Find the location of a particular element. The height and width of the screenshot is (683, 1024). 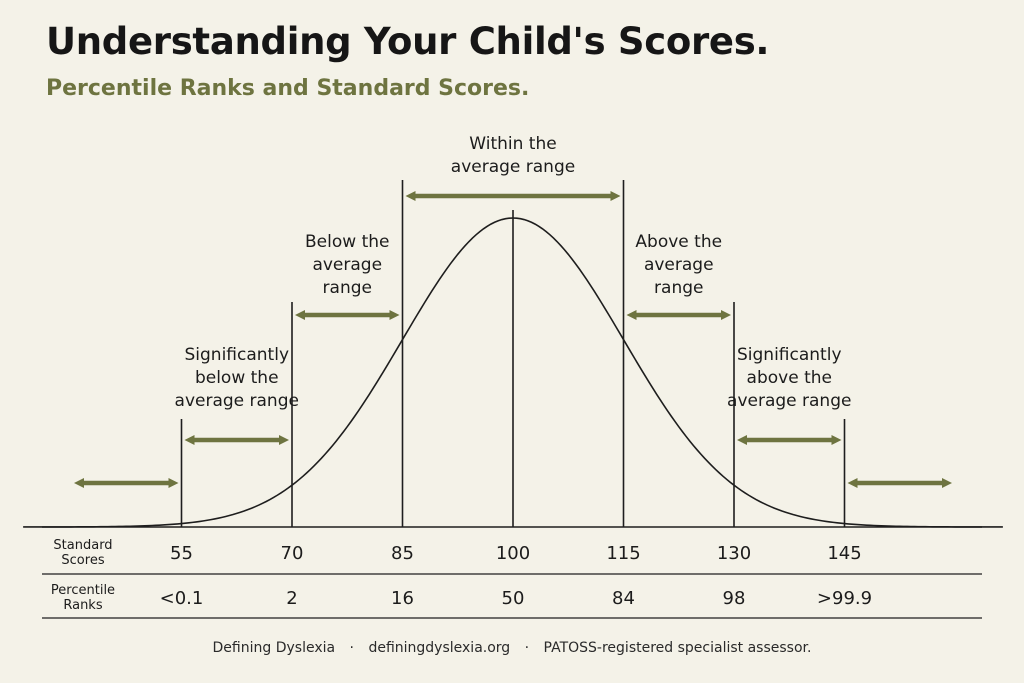

range-label-line: Within the is located at coordinates (512, 144).